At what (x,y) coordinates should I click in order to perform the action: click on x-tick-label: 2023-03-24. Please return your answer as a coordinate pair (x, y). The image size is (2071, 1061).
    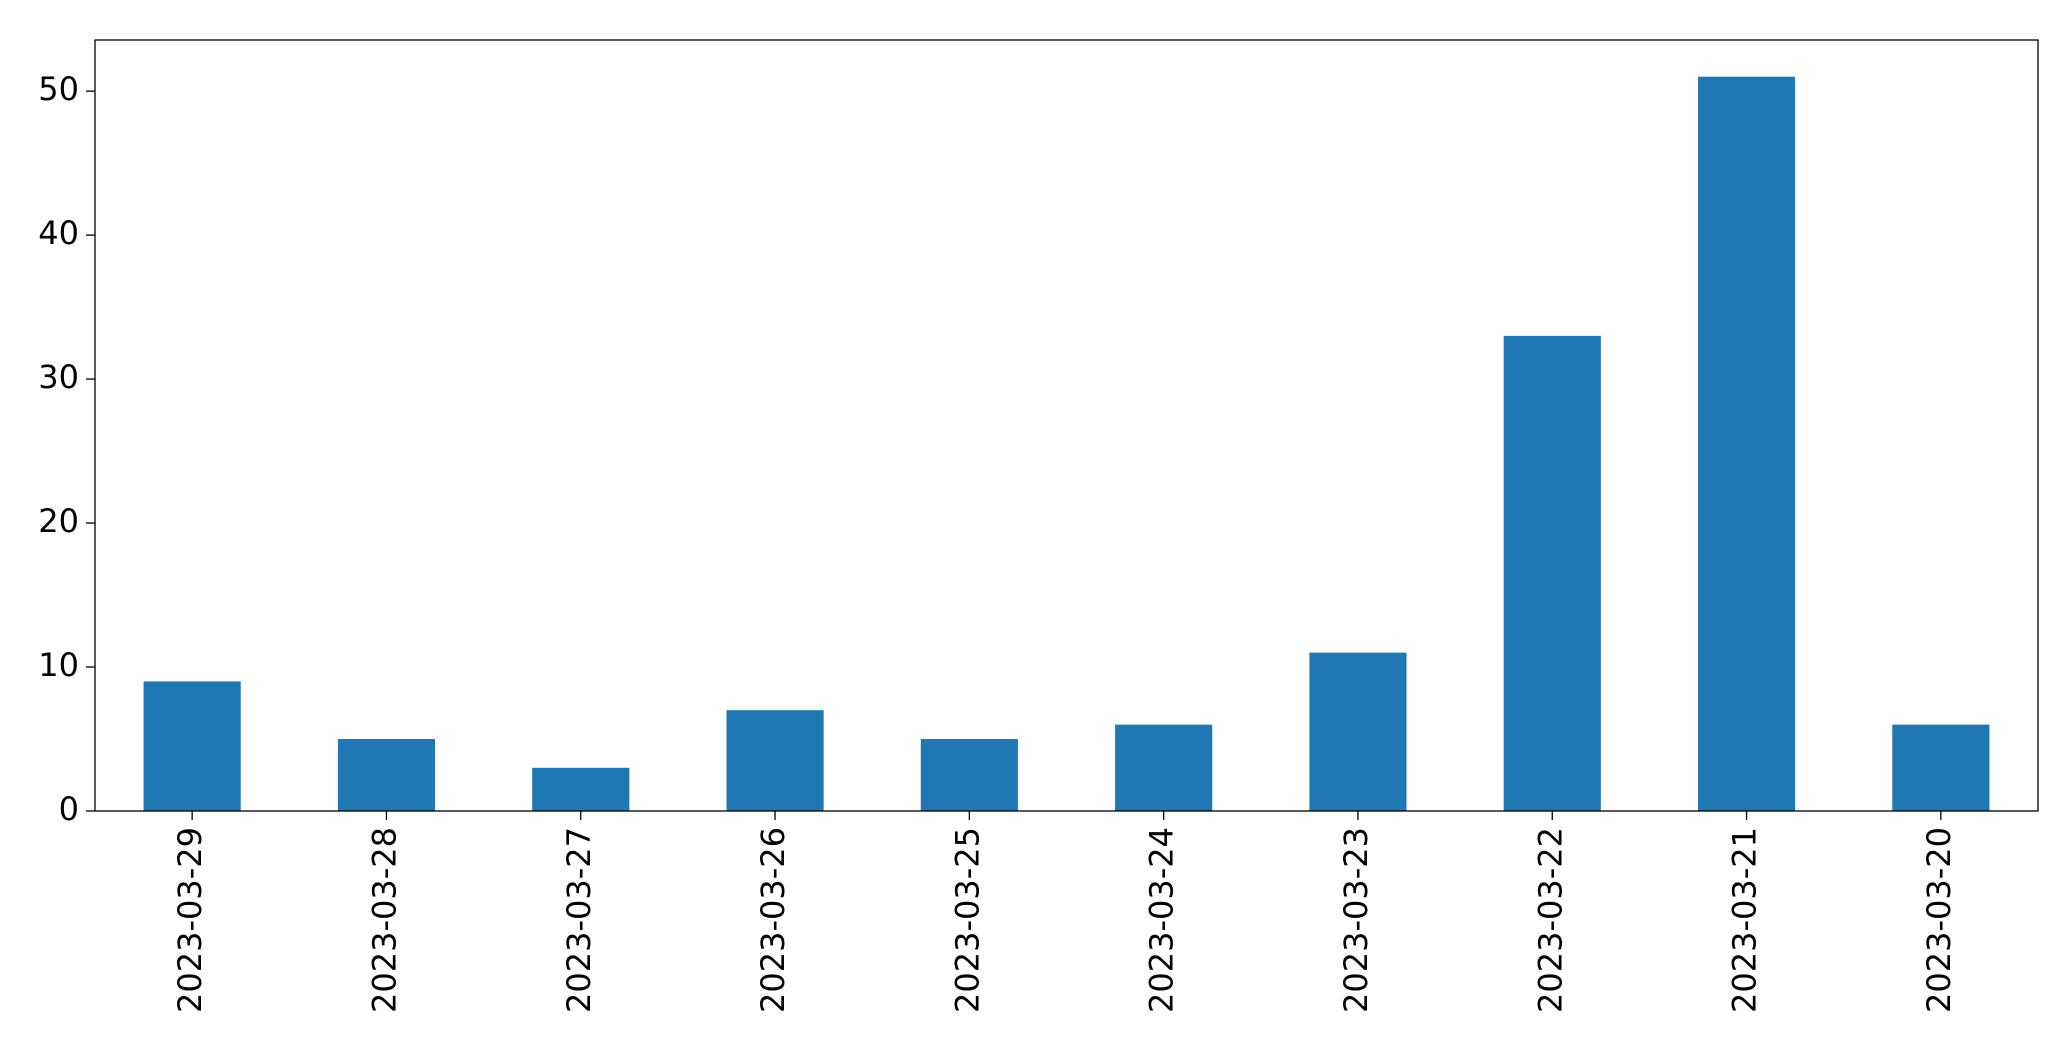
    Looking at the image, I should click on (1162, 920).